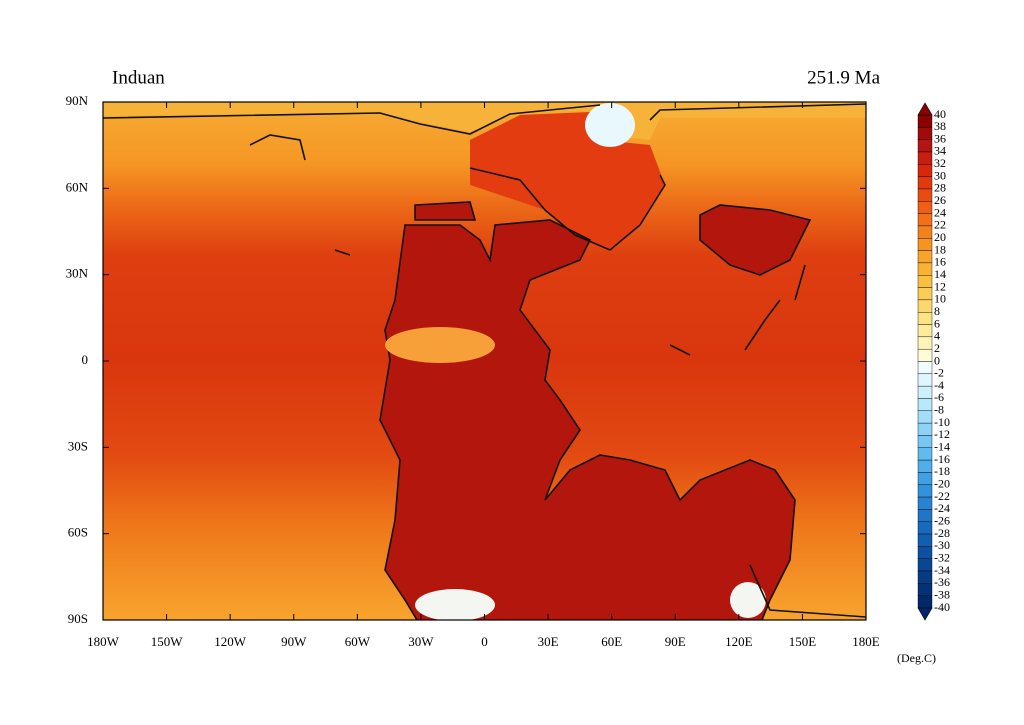 The image size is (1024, 725). Describe the element at coordinates (942, 607) in the screenshot. I see `colorbar-label: -40` at that location.